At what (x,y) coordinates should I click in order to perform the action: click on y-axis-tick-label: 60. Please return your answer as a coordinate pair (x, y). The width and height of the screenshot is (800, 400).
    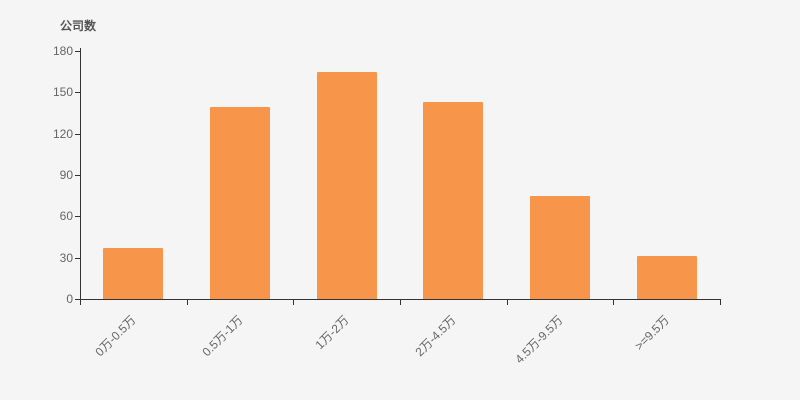
    Looking at the image, I should click on (66, 216).